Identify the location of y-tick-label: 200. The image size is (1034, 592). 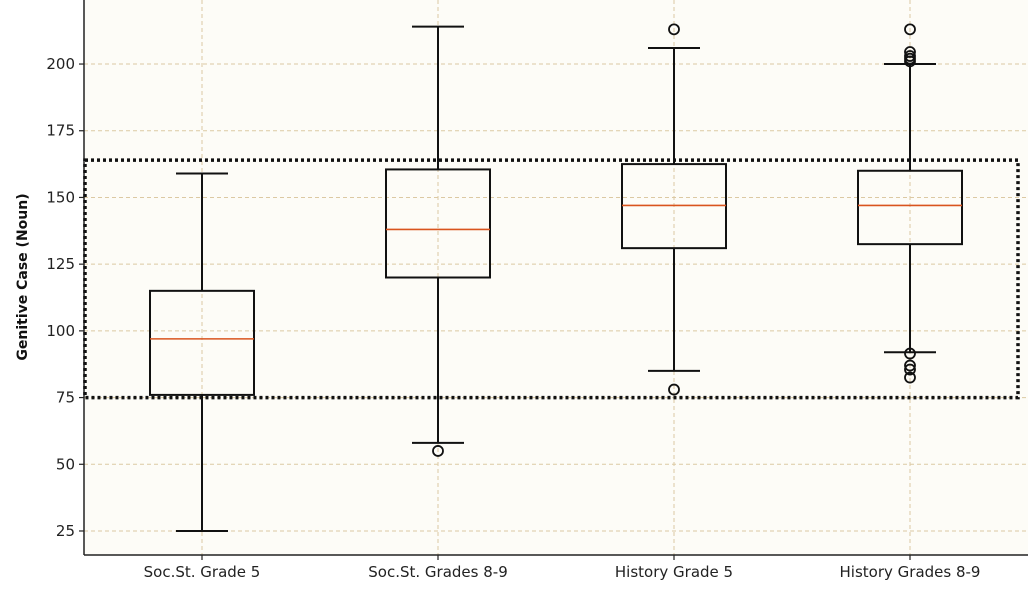
(60, 64).